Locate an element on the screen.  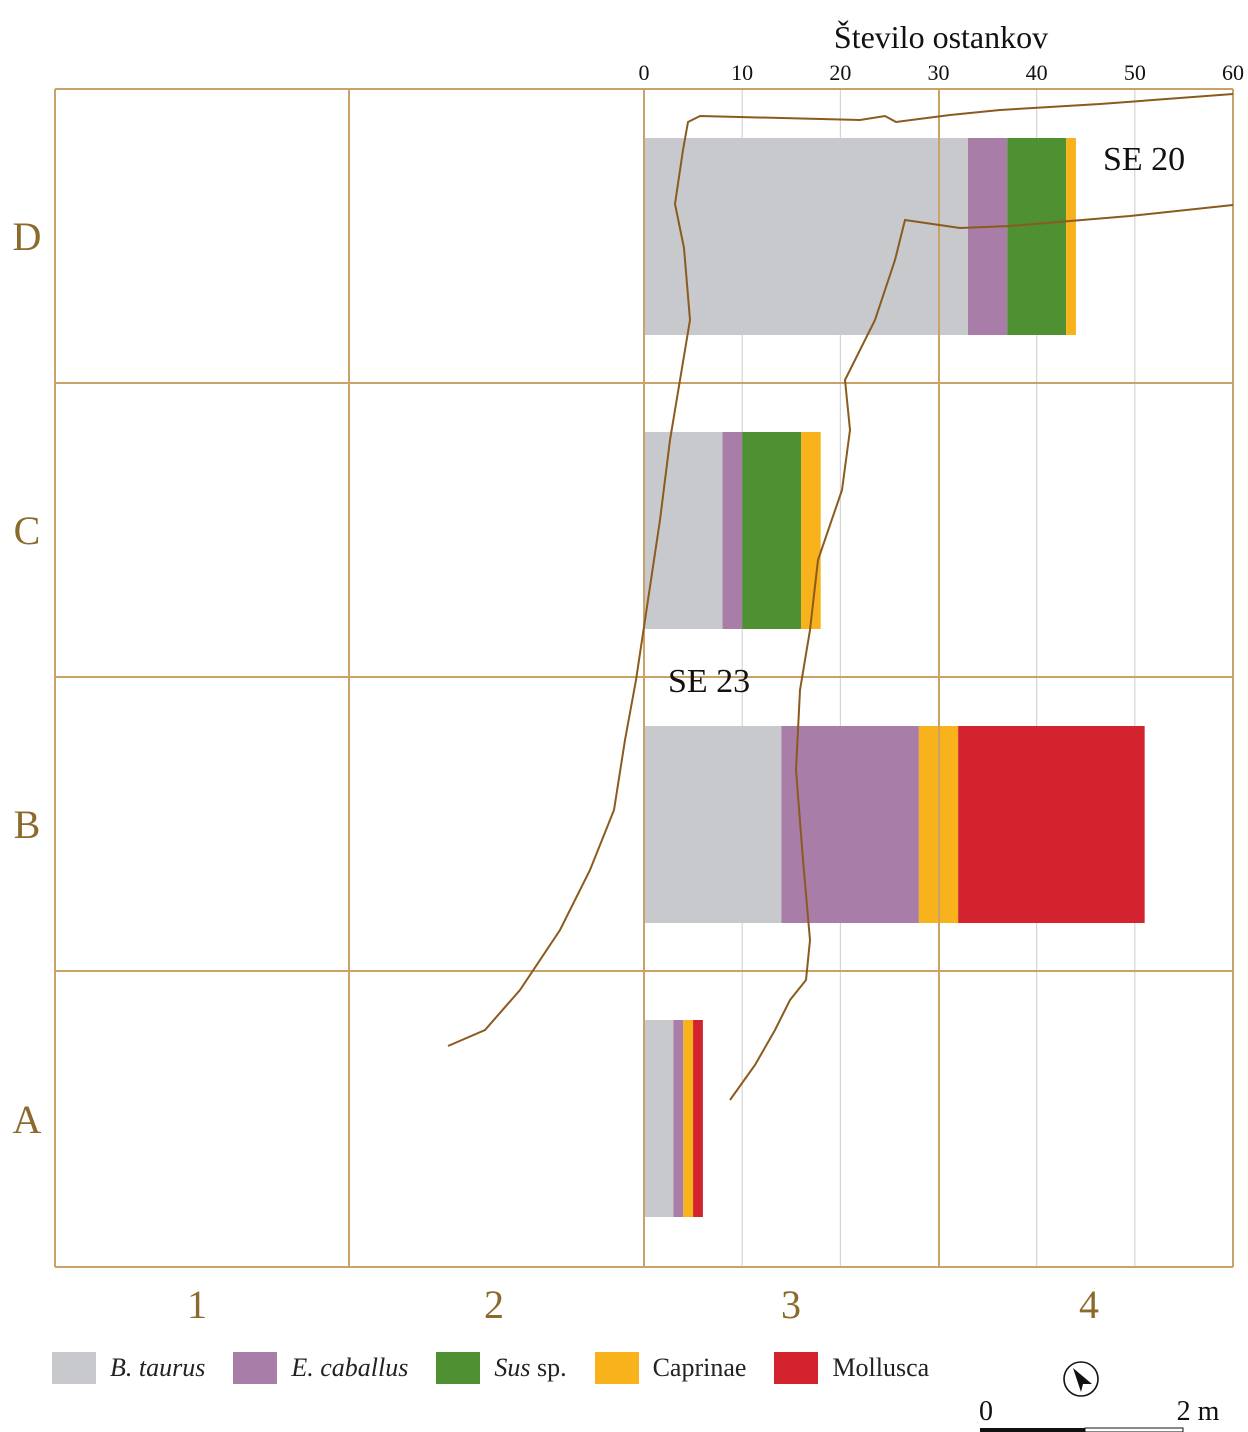
legend-item: E. caballus is located at coordinates (320, 1368).